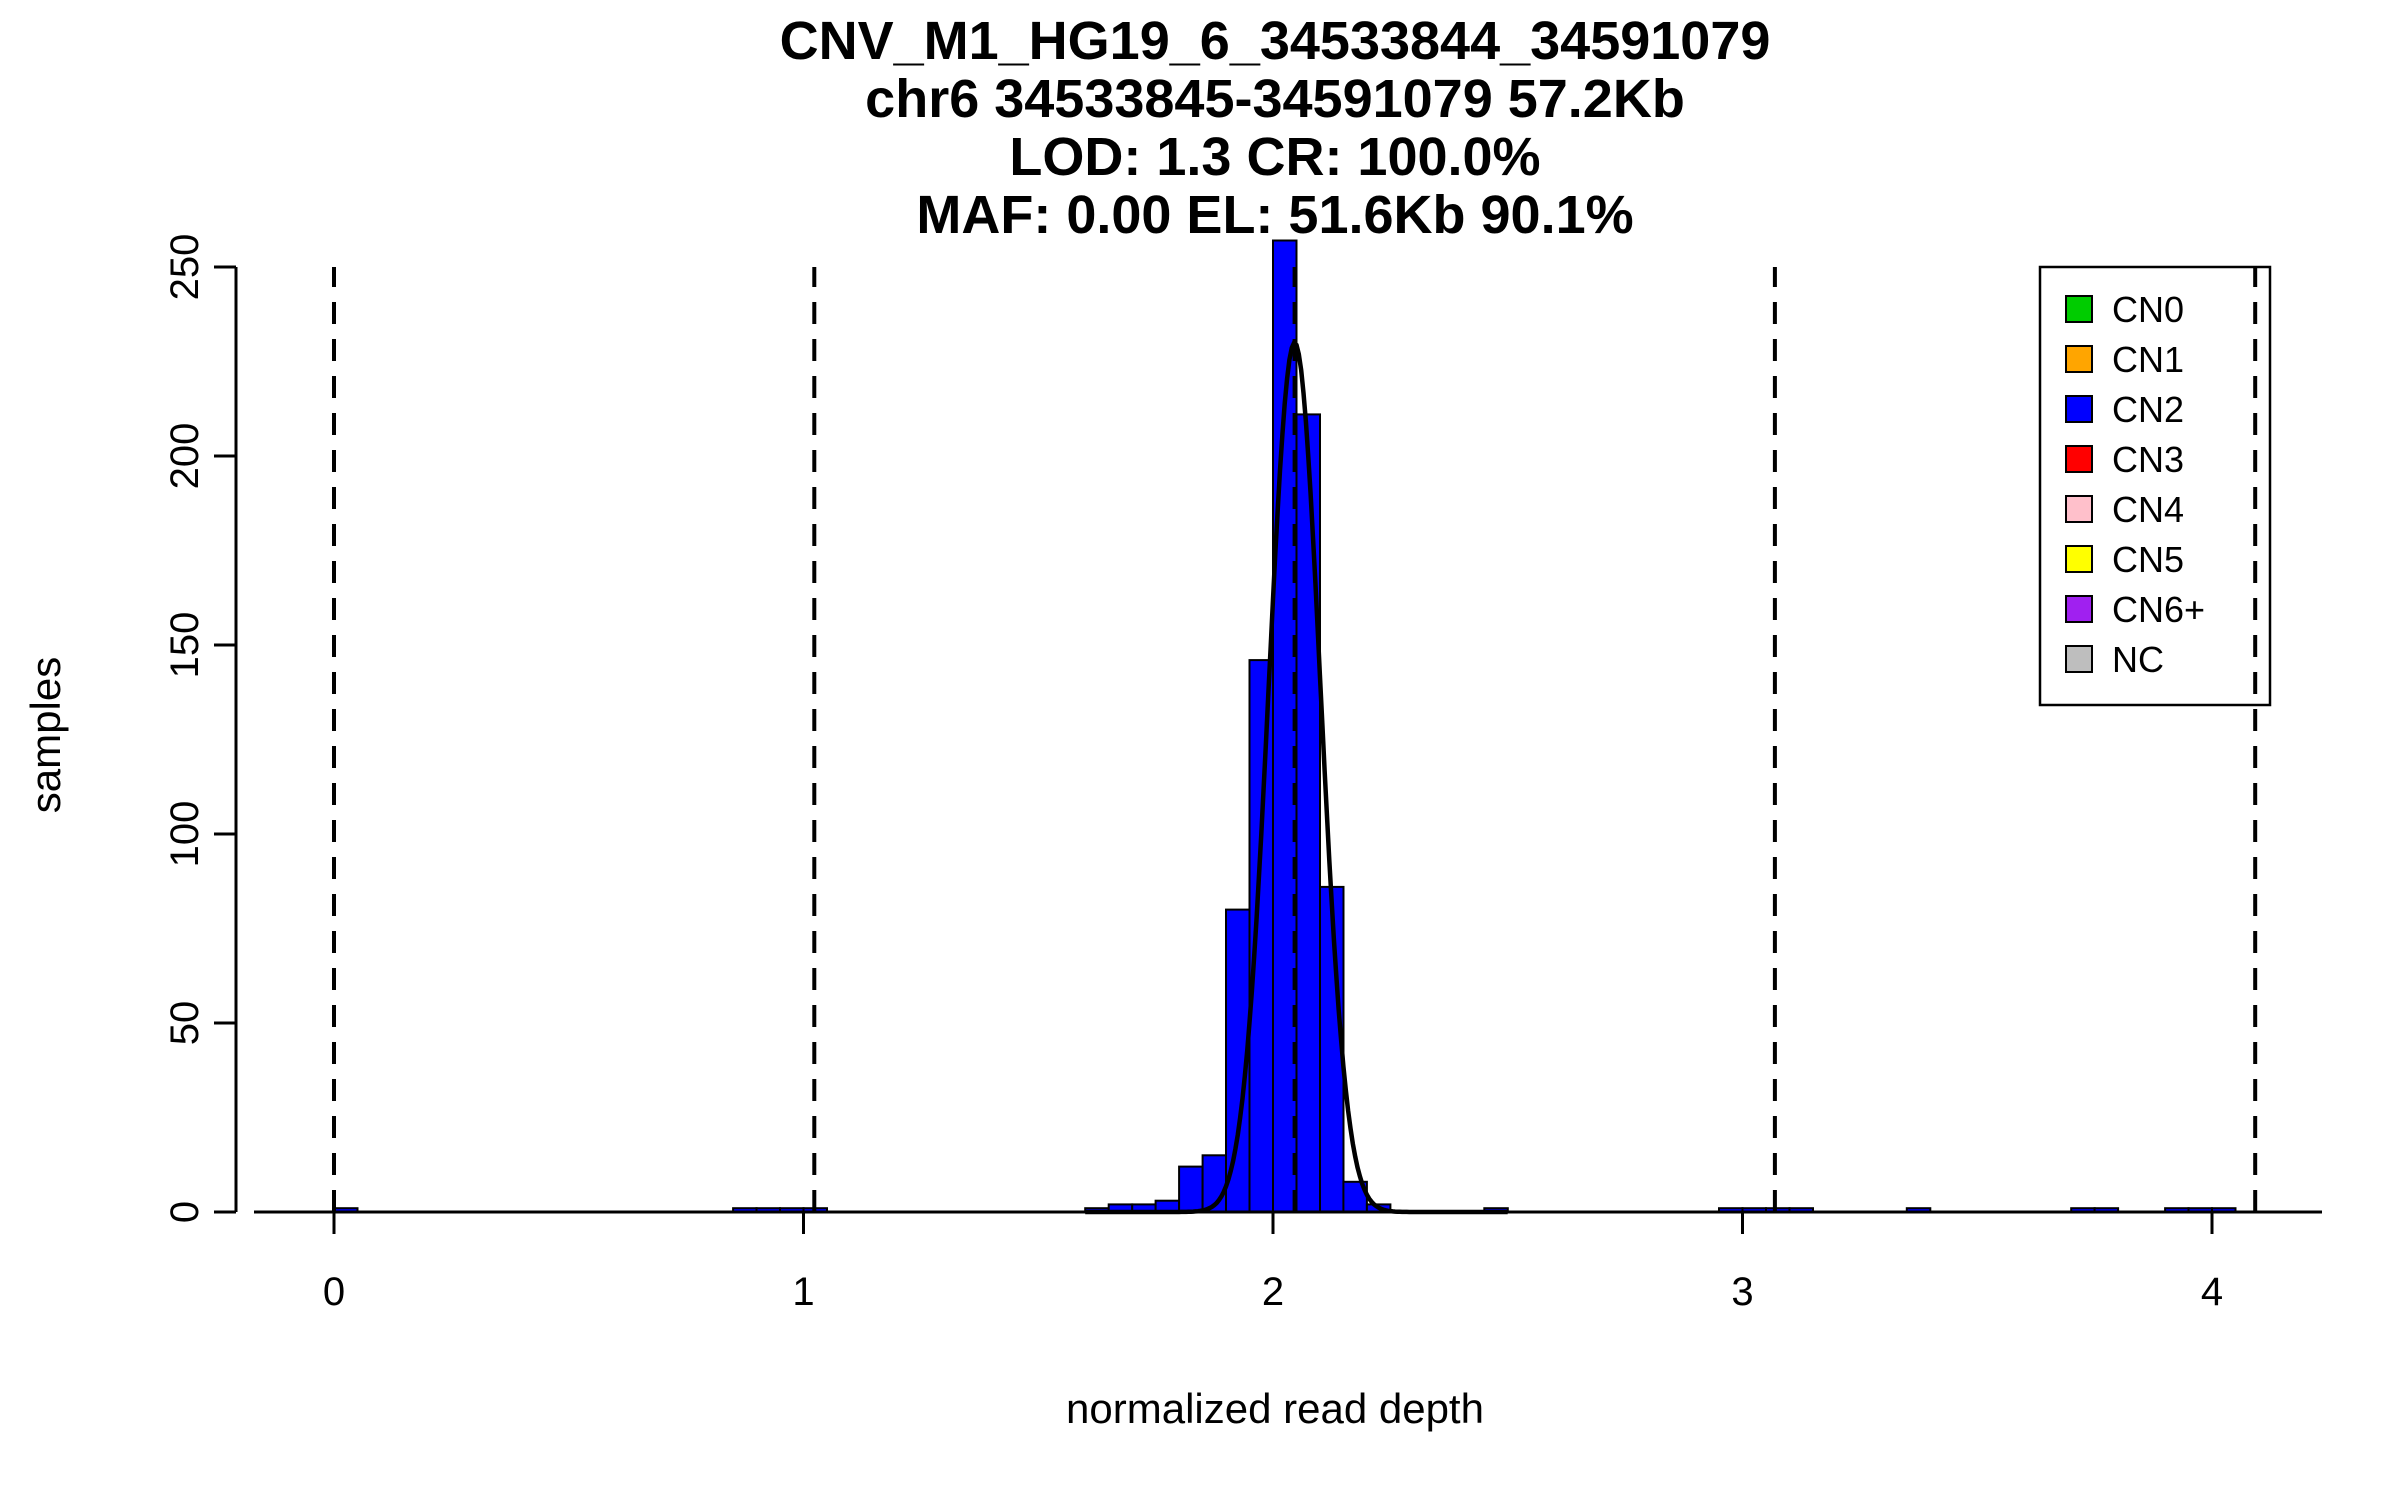  Describe the element at coordinates (2148, 509) in the screenshot. I see `legend-label: CN4` at that location.